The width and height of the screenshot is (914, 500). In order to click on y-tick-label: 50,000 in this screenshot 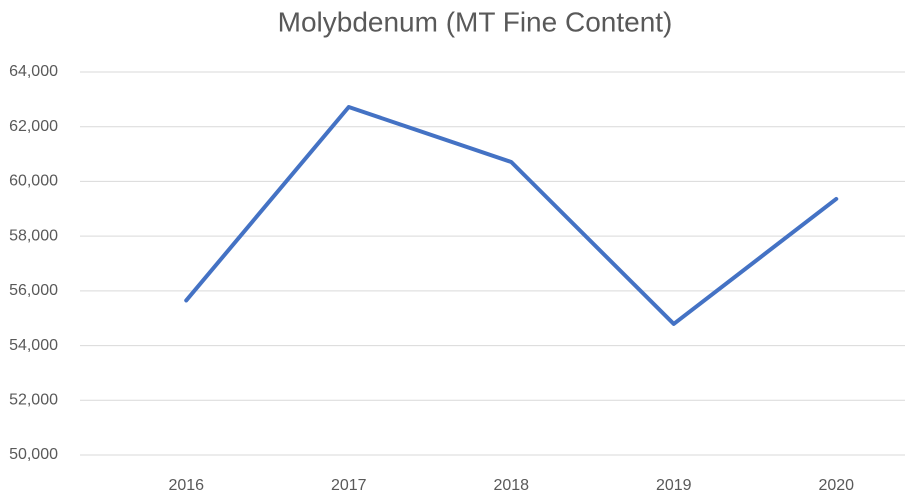, I will do `click(33, 454)`.